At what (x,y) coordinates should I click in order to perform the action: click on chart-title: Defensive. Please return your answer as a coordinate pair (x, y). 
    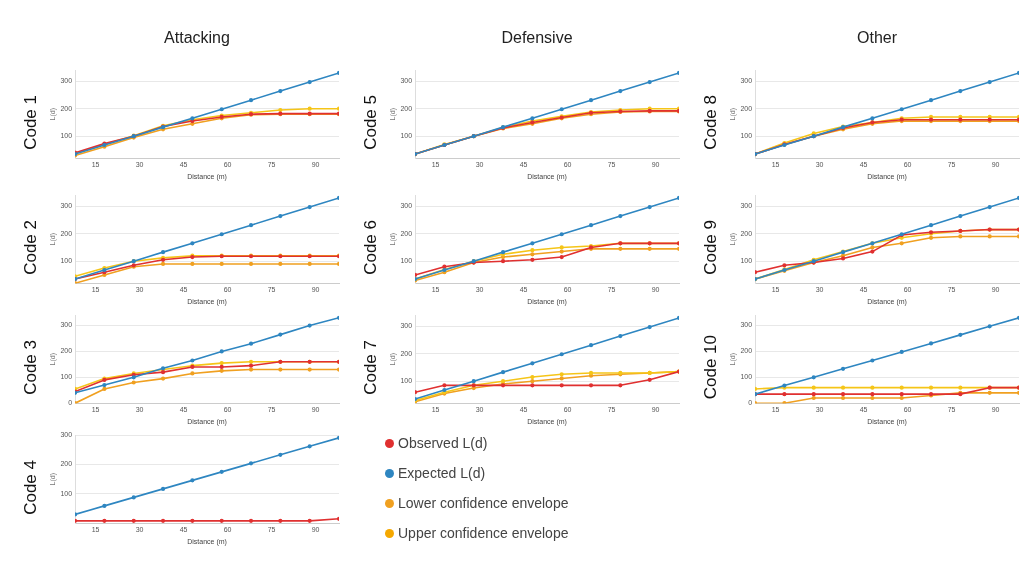
    Looking at the image, I should click on (537, 38).